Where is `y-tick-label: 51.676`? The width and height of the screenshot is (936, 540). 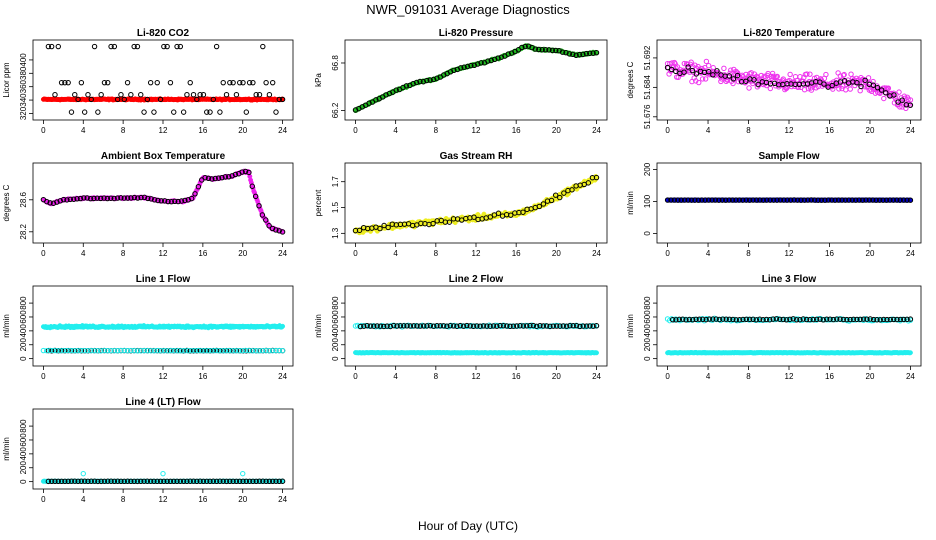
y-tick-label: 51.676 is located at coordinates (647, 116).